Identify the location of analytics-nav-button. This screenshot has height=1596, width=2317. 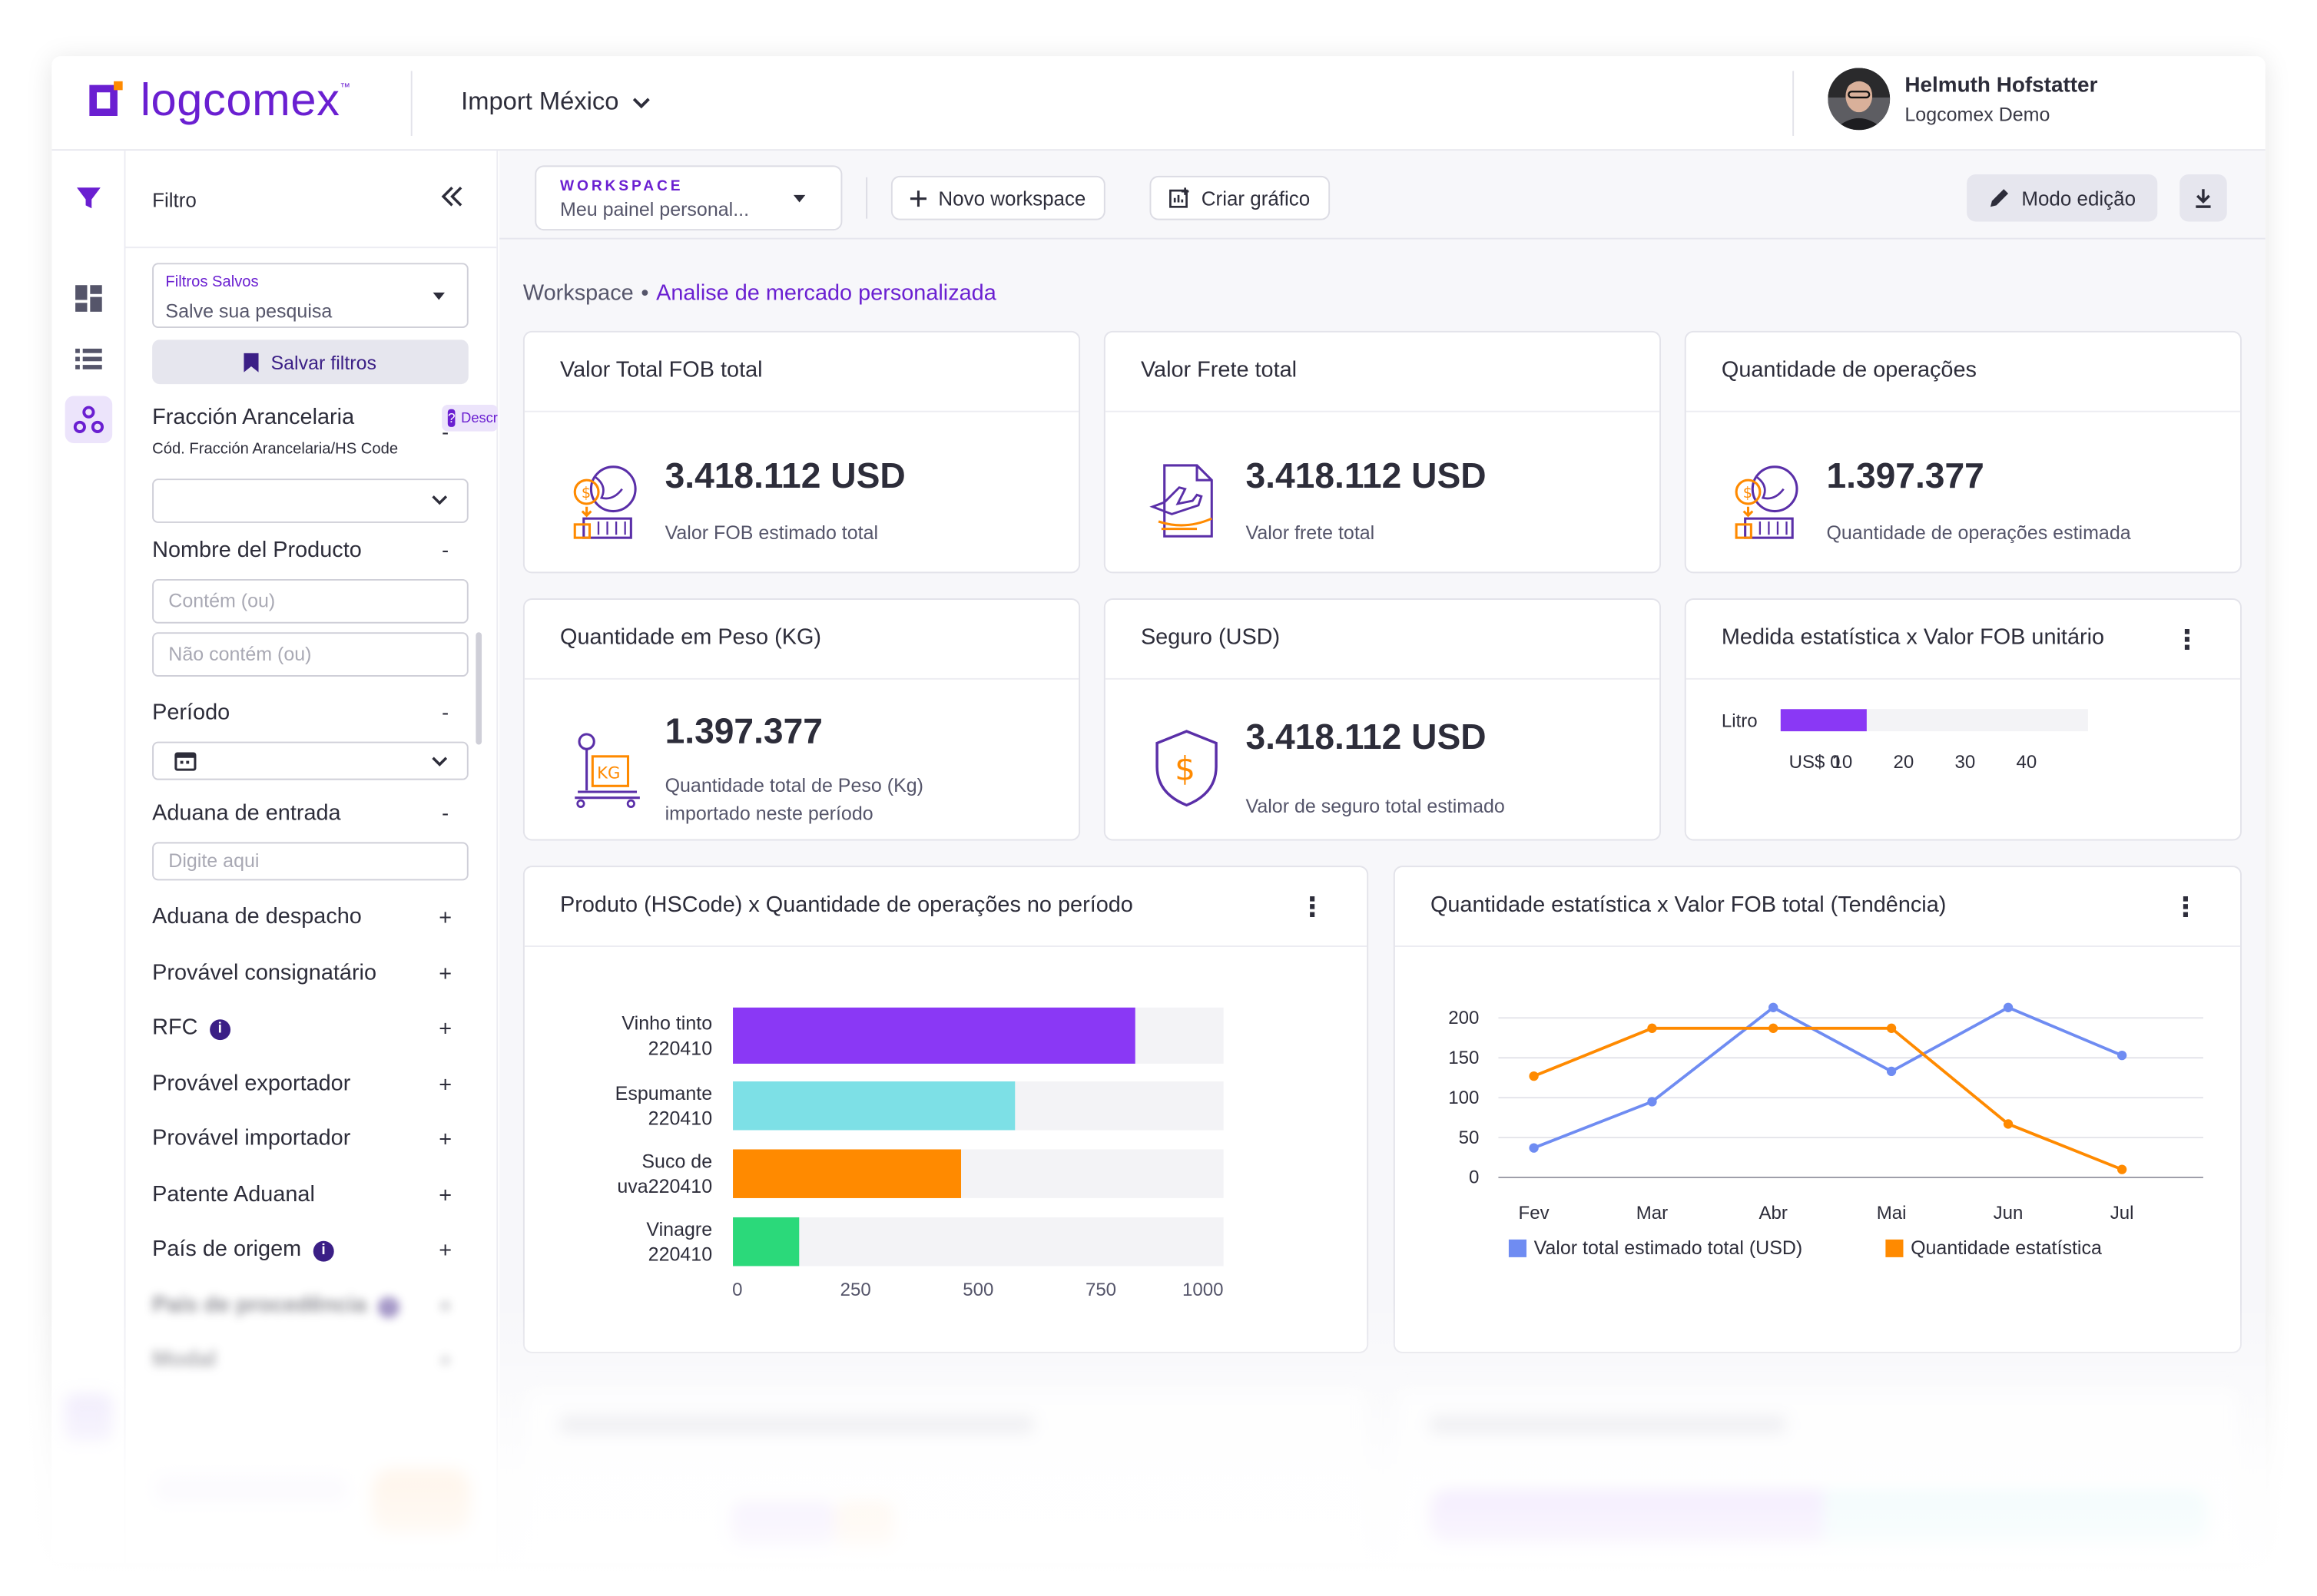
(89, 420).